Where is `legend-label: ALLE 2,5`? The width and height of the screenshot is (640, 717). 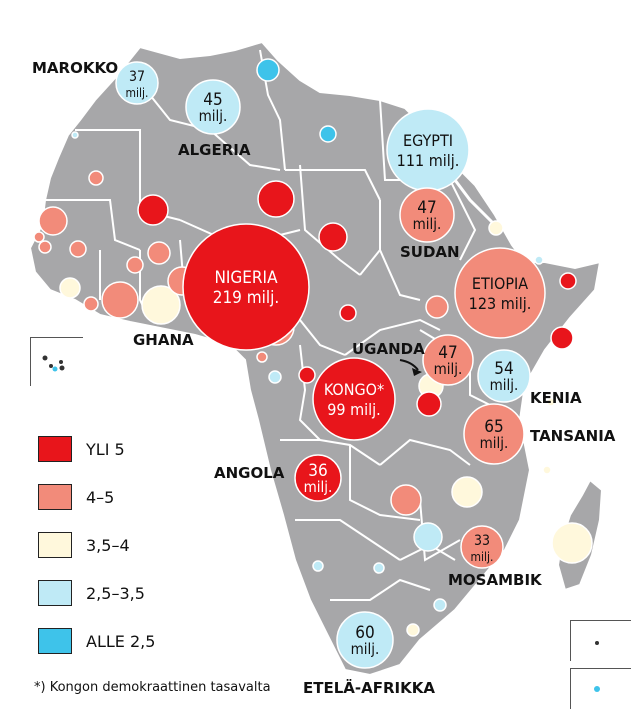 legend-label: ALLE 2,5 is located at coordinates (121, 641).